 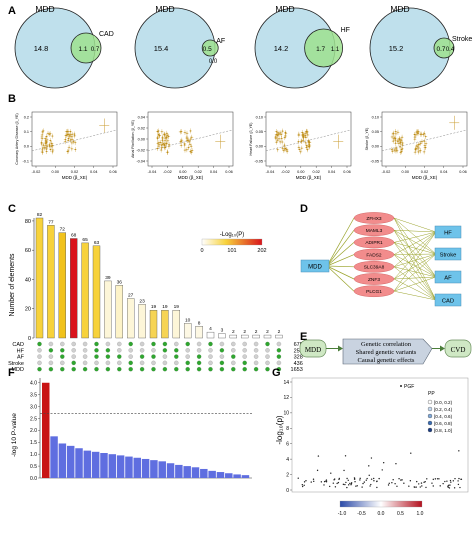 I want to click on manhattan-legend-swatch, so click(x=430, y=430).